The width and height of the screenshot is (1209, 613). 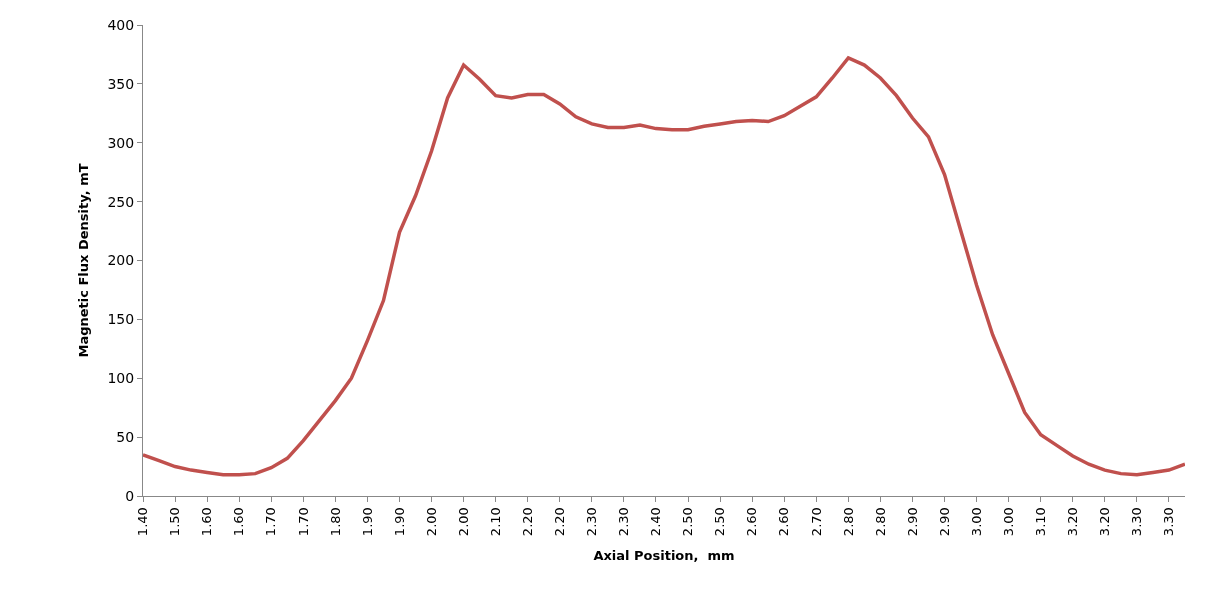 What do you see at coordinates (121, 260) in the screenshot?
I see `y-tick-label: 200` at bounding box center [121, 260].